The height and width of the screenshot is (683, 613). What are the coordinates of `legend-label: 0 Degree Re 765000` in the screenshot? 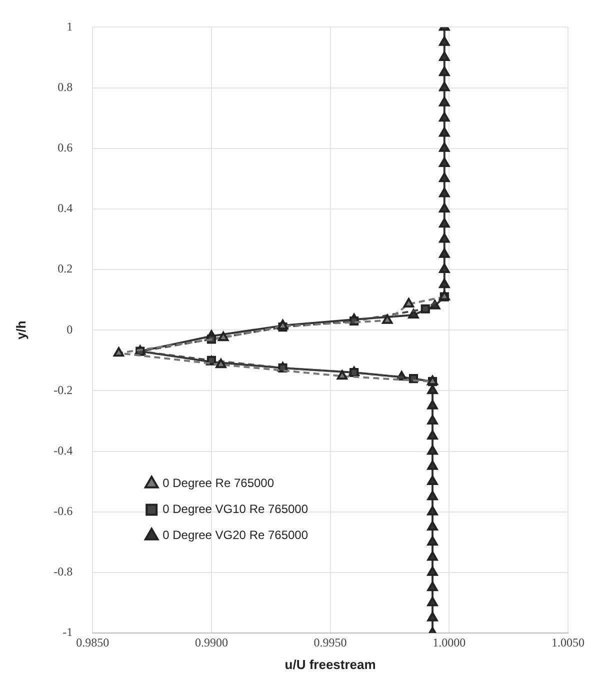 It's located at (218, 483).